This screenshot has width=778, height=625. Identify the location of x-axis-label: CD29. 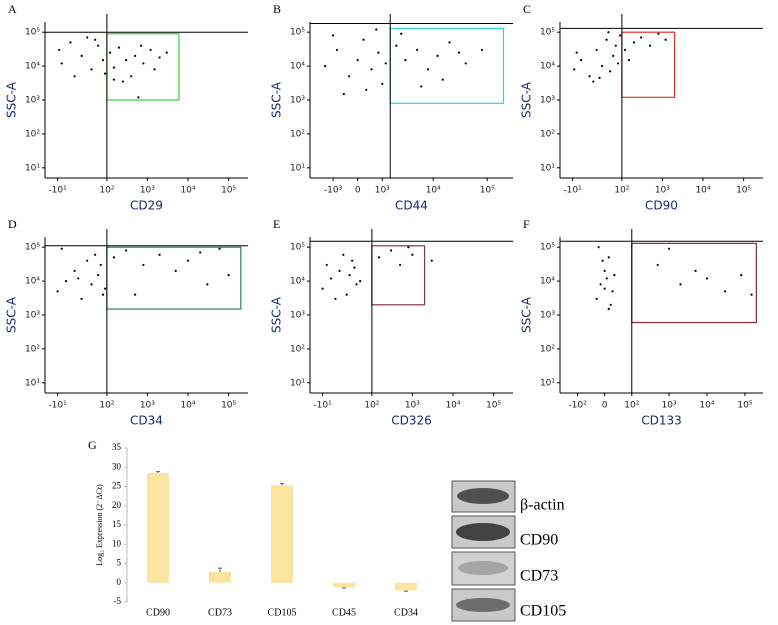
(146, 206).